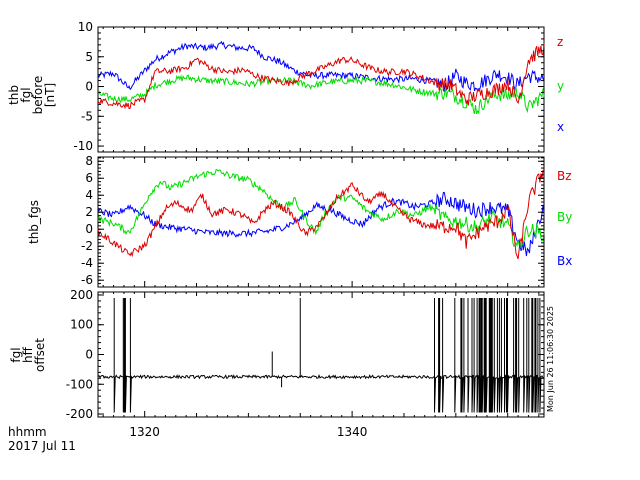 The width and height of the screenshot is (640, 480). Describe the element at coordinates (16, 354) in the screenshot. I see `ylabel-3-line-1: fgl` at that location.